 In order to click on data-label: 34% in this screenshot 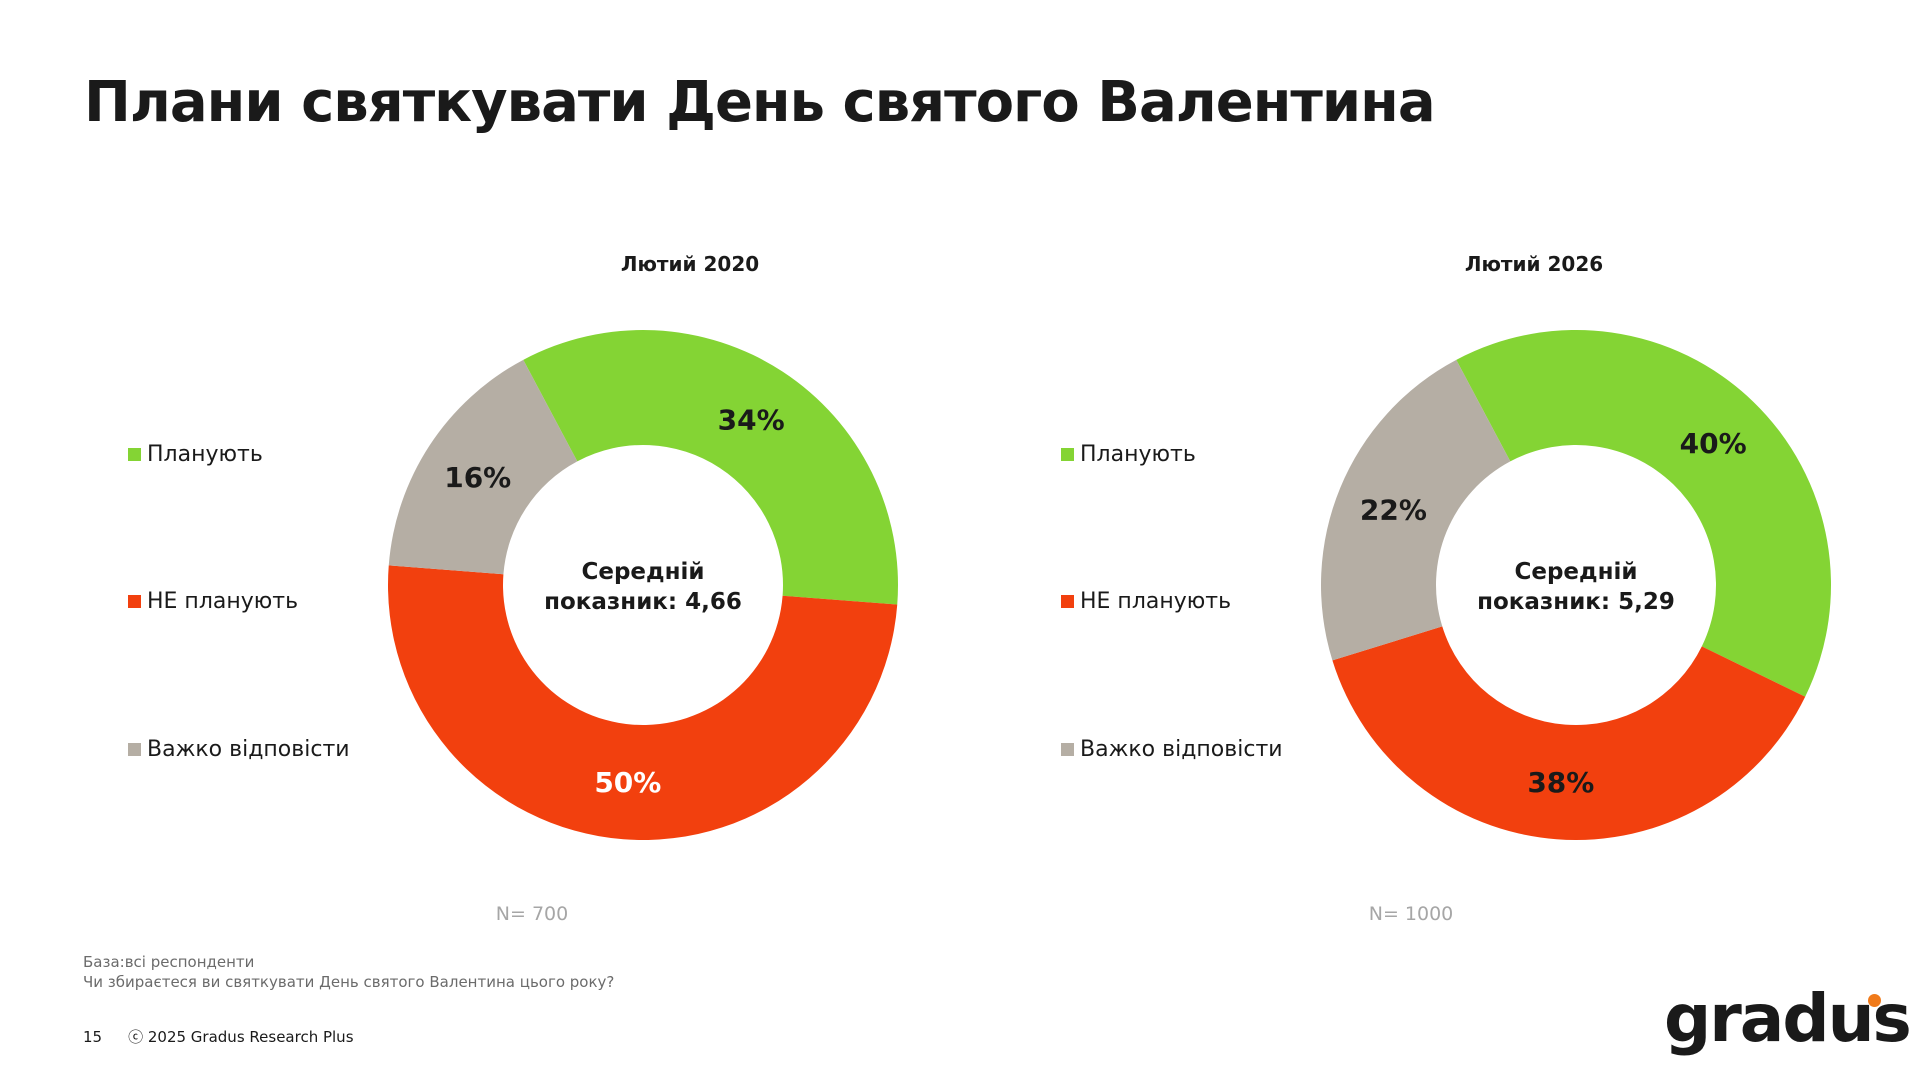, I will do `click(751, 420)`.